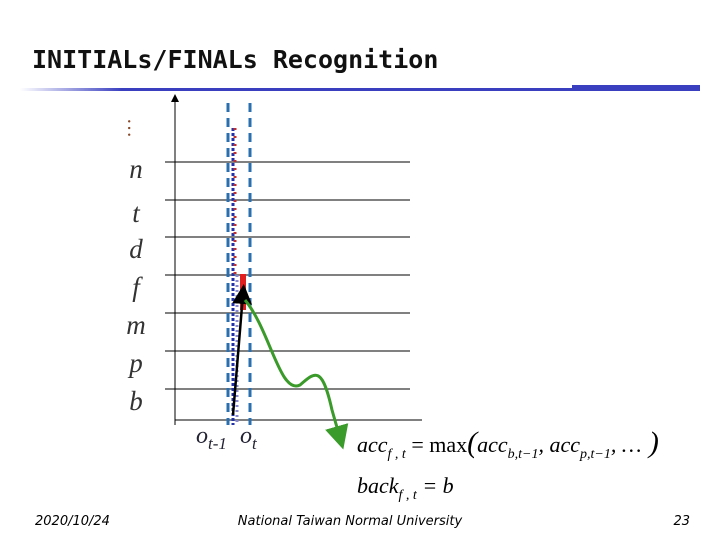 Image resolution: width=720 pixels, height=540 pixels. What do you see at coordinates (681, 521) in the screenshot?
I see `page-number: 23` at bounding box center [681, 521].